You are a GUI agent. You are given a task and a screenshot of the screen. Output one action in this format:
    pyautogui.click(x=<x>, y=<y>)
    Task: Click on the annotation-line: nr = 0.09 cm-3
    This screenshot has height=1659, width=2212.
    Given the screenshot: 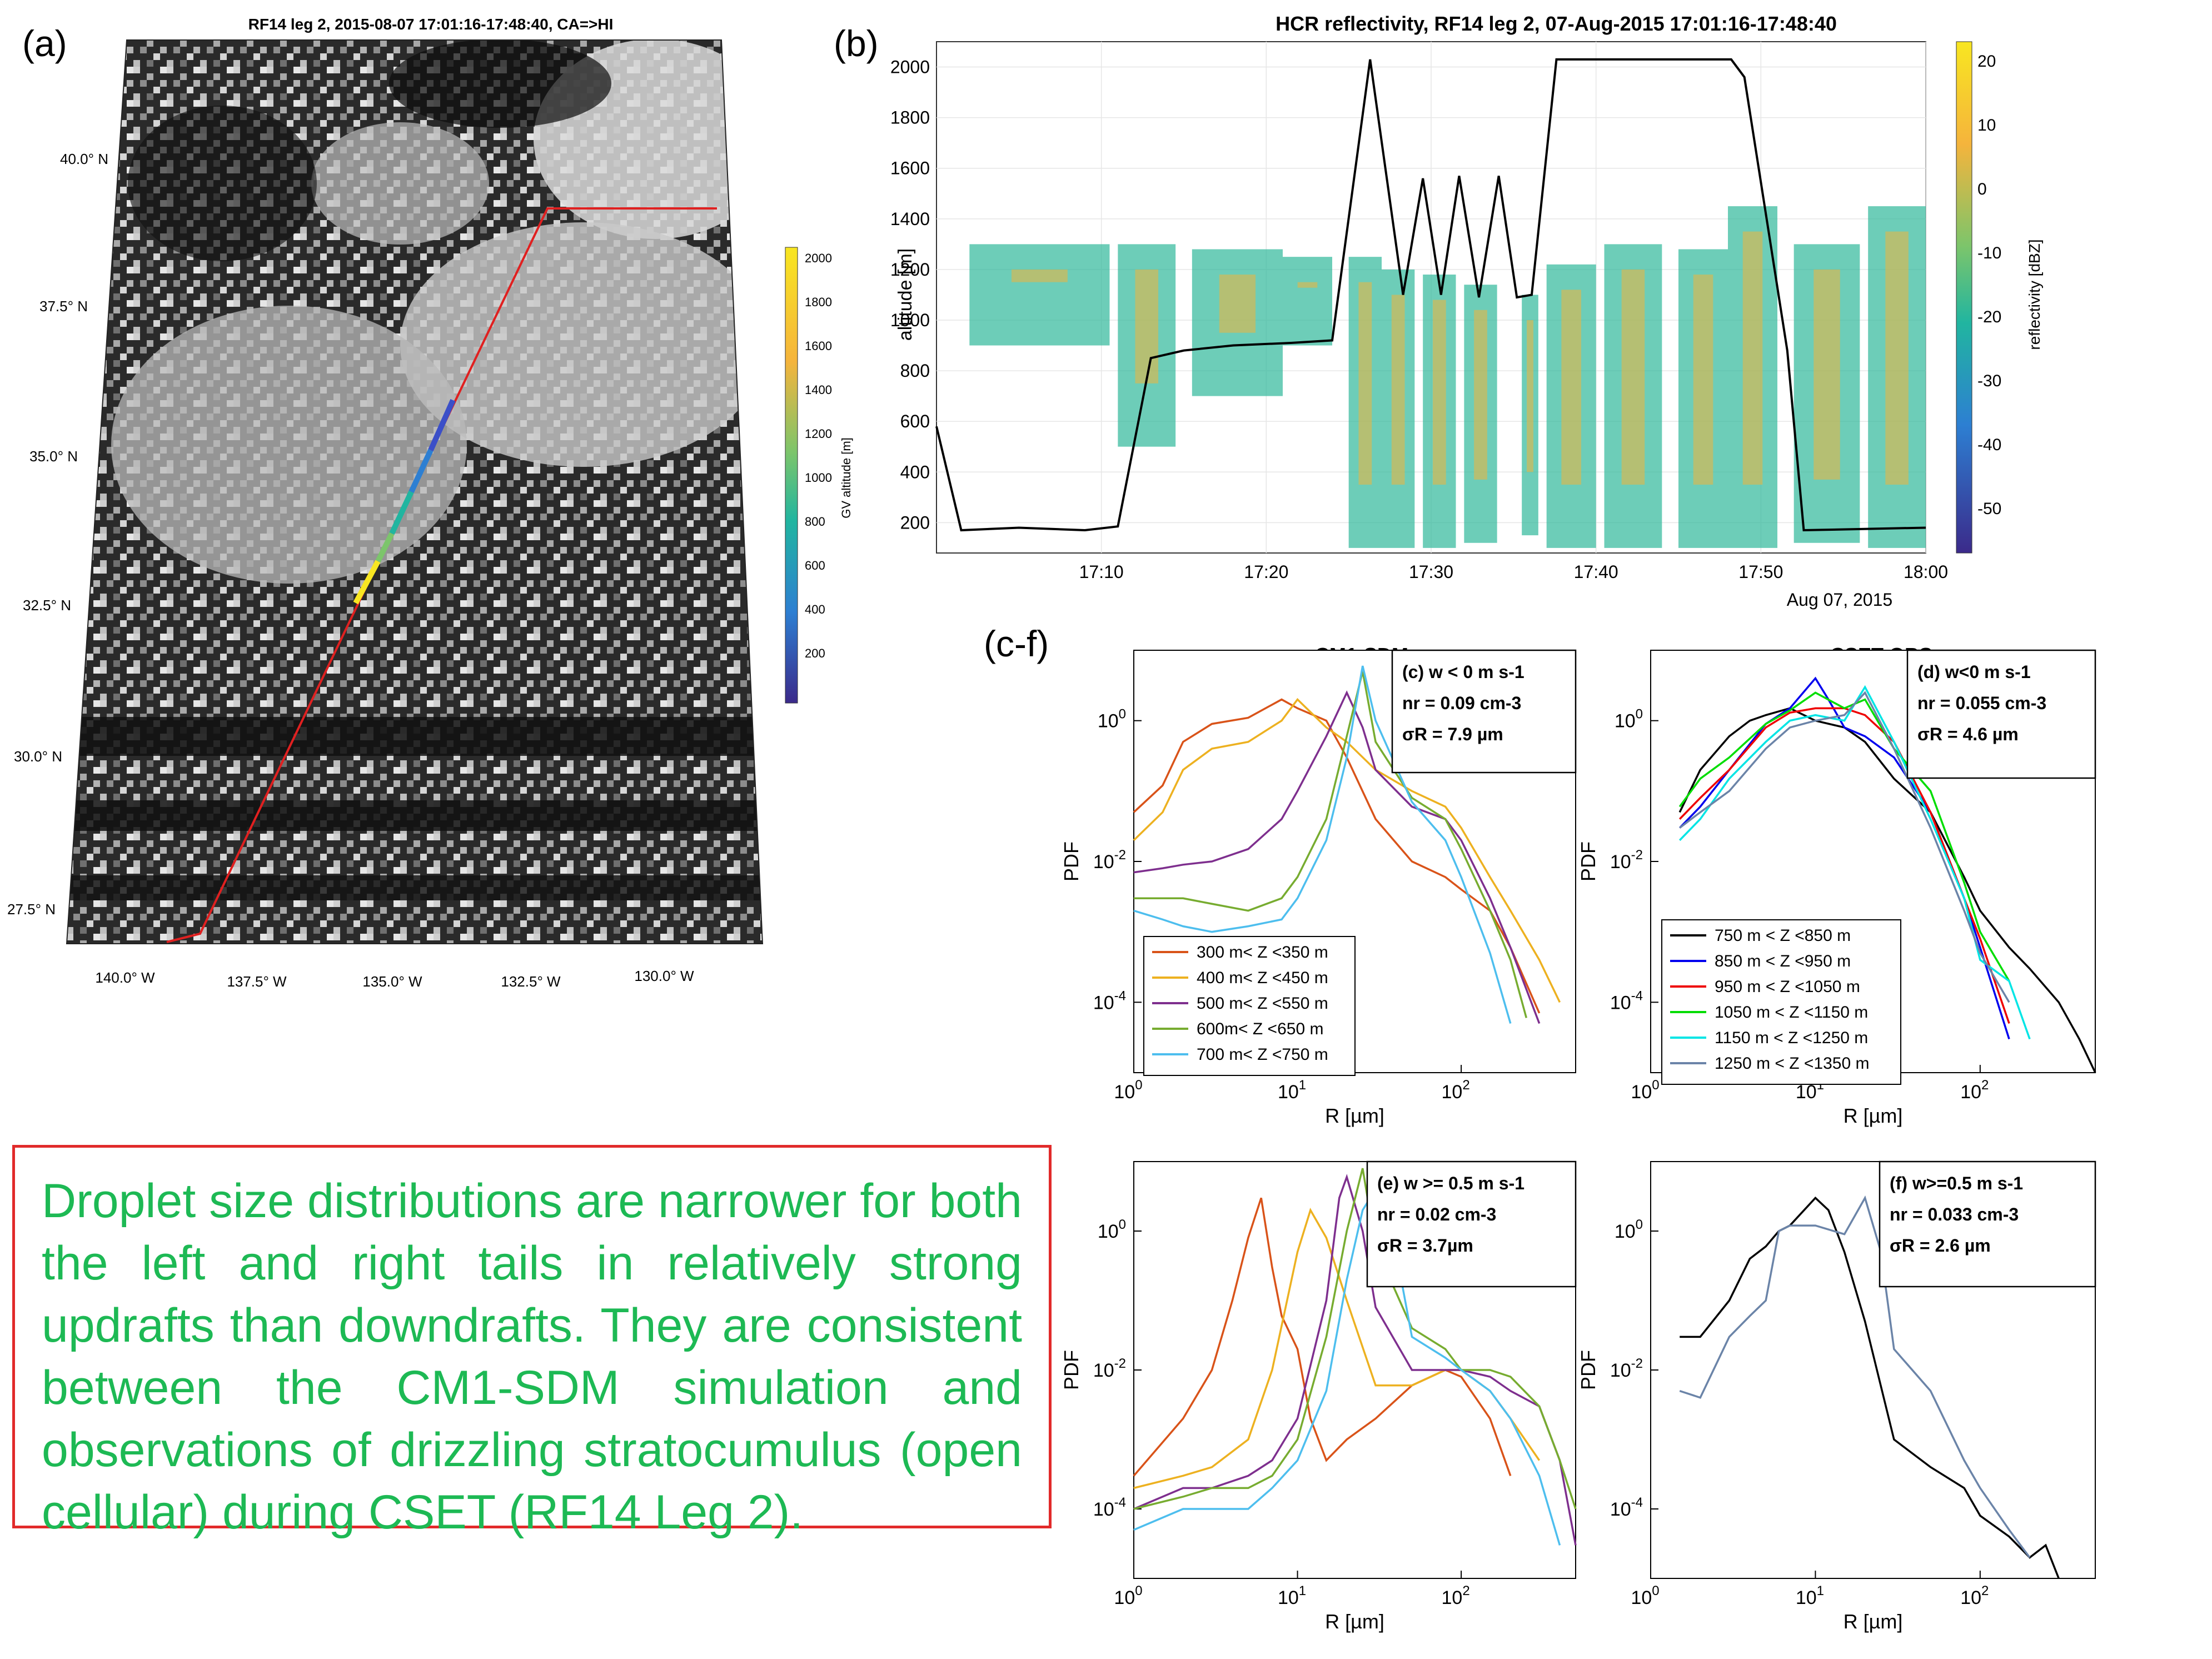 What is the action you would take?
    pyautogui.click(x=1462, y=703)
    